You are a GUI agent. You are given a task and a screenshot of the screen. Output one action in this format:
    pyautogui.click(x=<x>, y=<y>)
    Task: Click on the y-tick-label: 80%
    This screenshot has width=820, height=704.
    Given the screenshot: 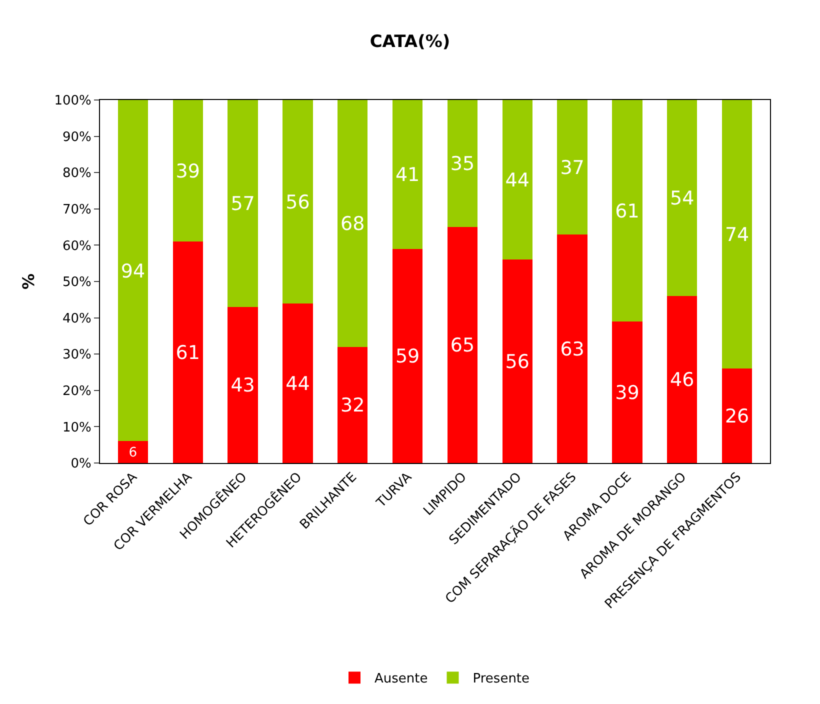 What is the action you would take?
    pyautogui.click(x=77, y=174)
    